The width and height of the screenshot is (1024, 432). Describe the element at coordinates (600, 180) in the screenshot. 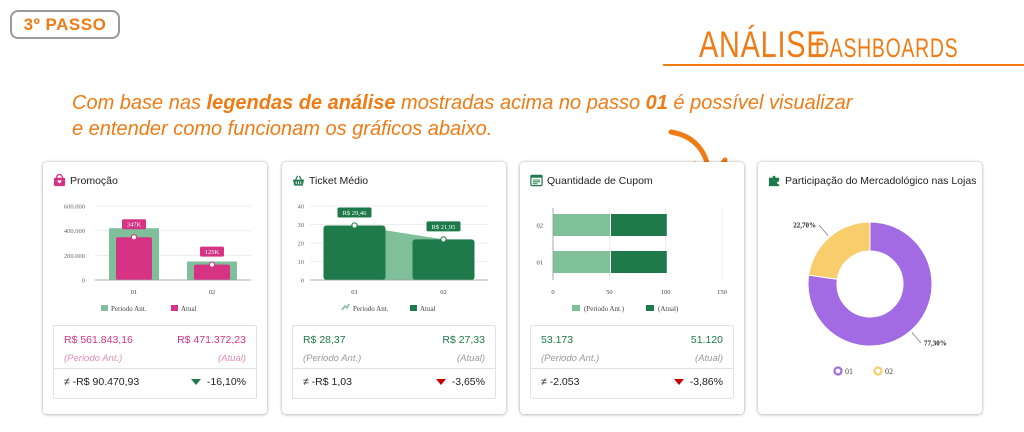

I see `card-title-text: Quantidade de Cupom` at that location.